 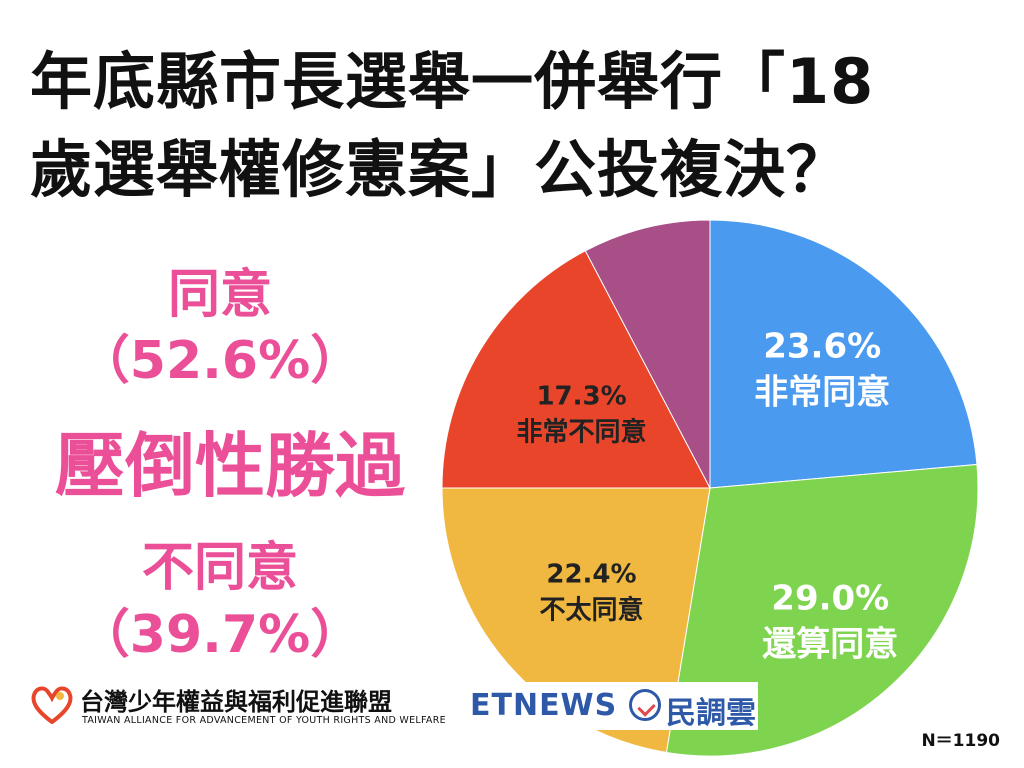 I want to click on agree-percentage: （52.6%）, so click(x=220, y=361).